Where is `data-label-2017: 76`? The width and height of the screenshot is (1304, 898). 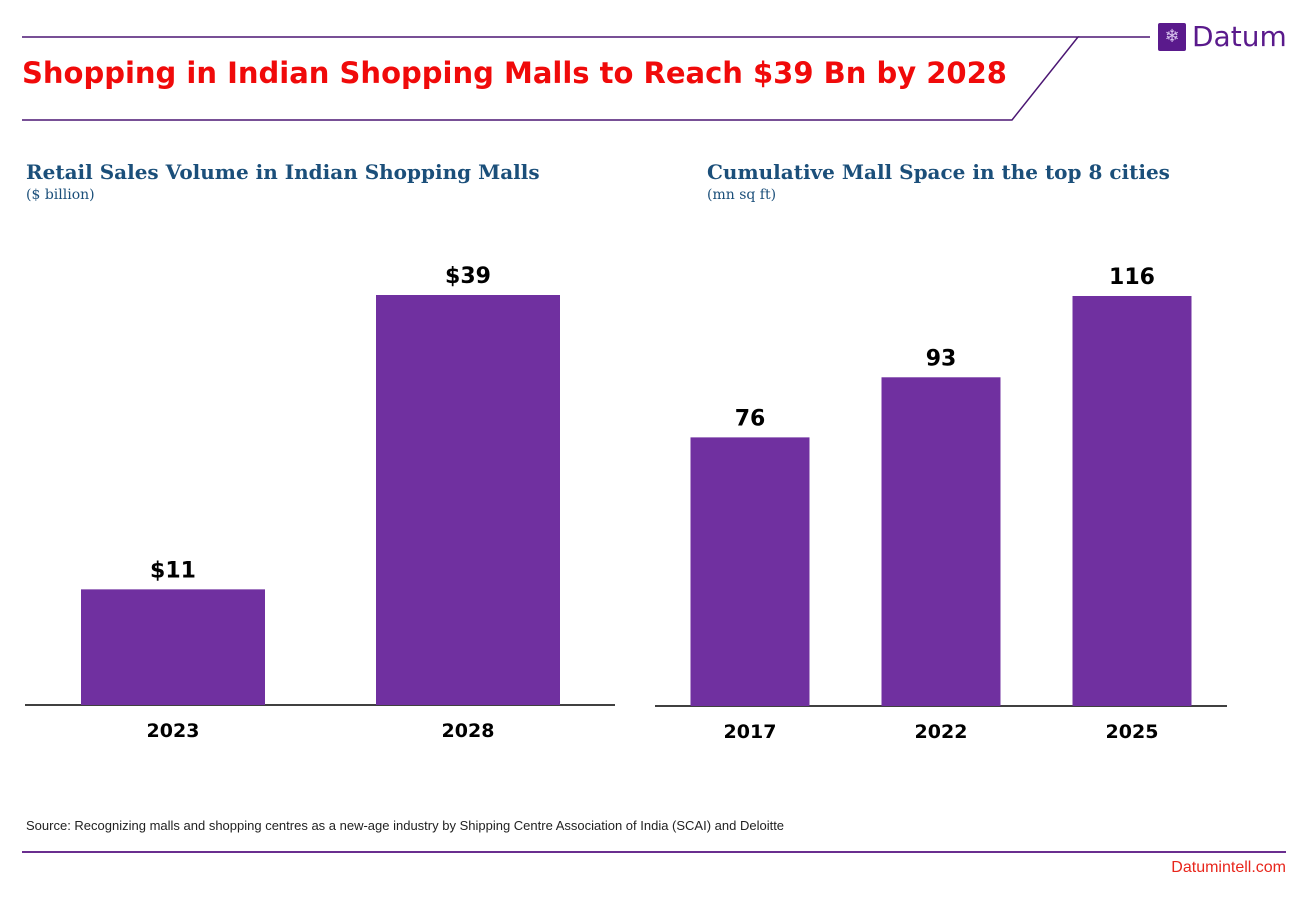 data-label-2017: 76 is located at coordinates (750, 418).